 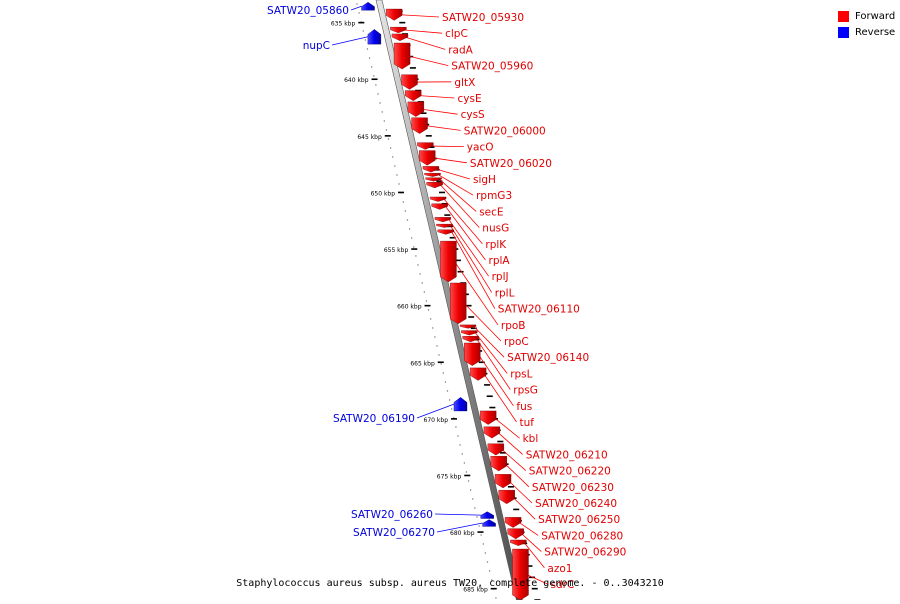 What do you see at coordinates (492, 67) in the screenshot?
I see `gene-label-satw20_05960: SATW20_05960` at bounding box center [492, 67].